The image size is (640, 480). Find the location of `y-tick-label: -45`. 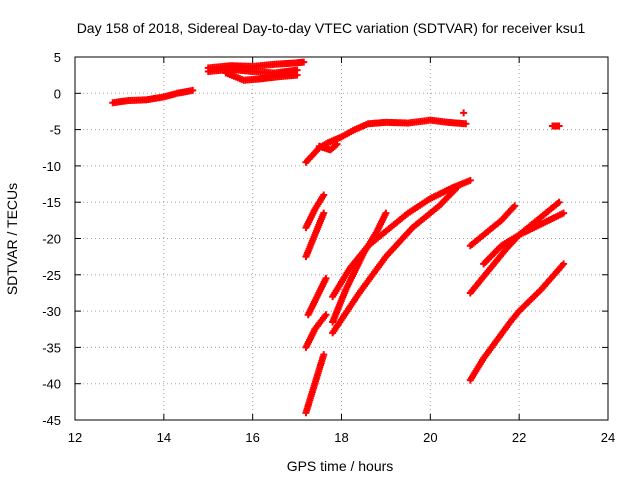

y-tick-label: -45 is located at coordinates (51, 420).